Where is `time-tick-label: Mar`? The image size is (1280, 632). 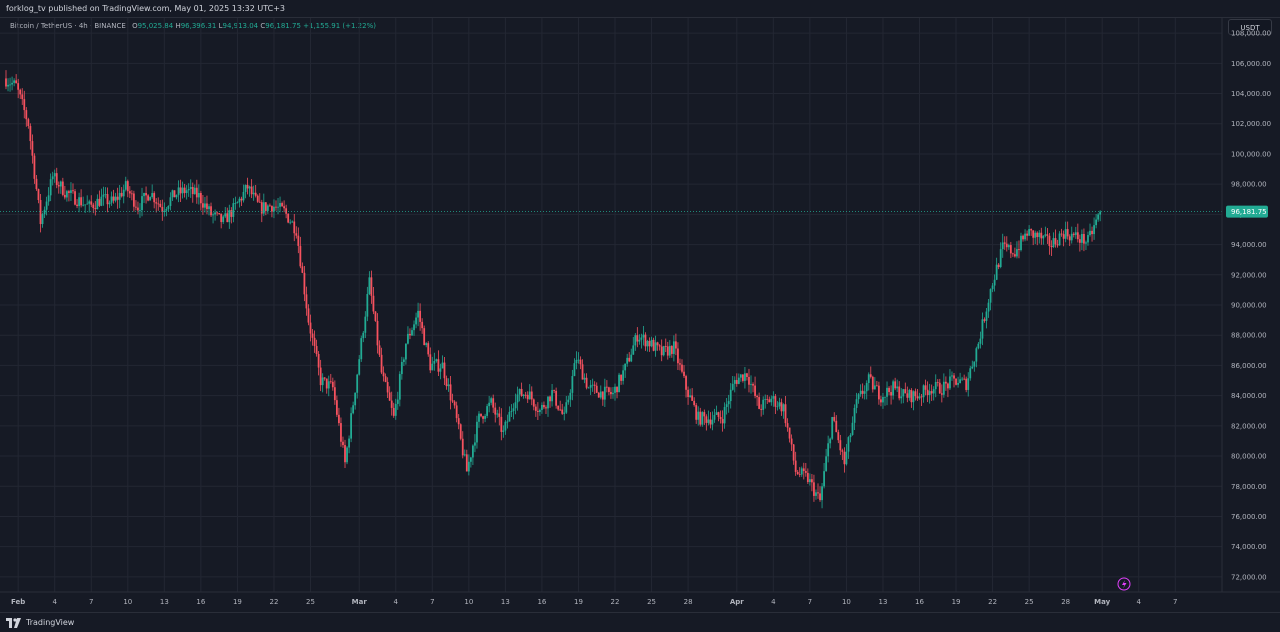 time-tick-label: Mar is located at coordinates (360, 602).